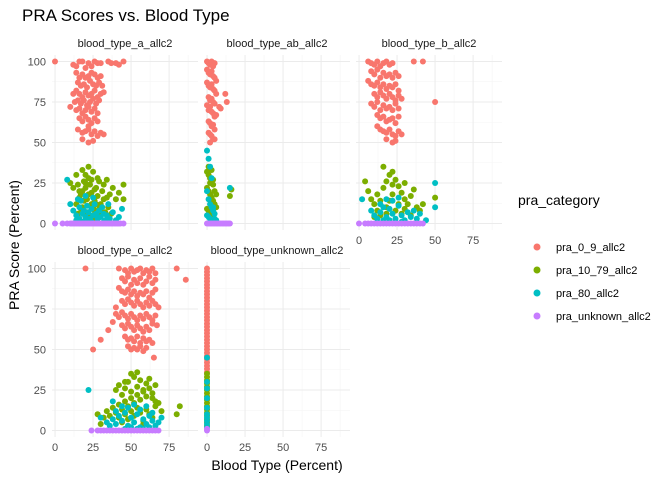 Image resolution: width=672 pixels, height=480 pixels. What do you see at coordinates (125, 251) in the screenshot?
I see `facet-label: blood_type_o_allc2` at bounding box center [125, 251].